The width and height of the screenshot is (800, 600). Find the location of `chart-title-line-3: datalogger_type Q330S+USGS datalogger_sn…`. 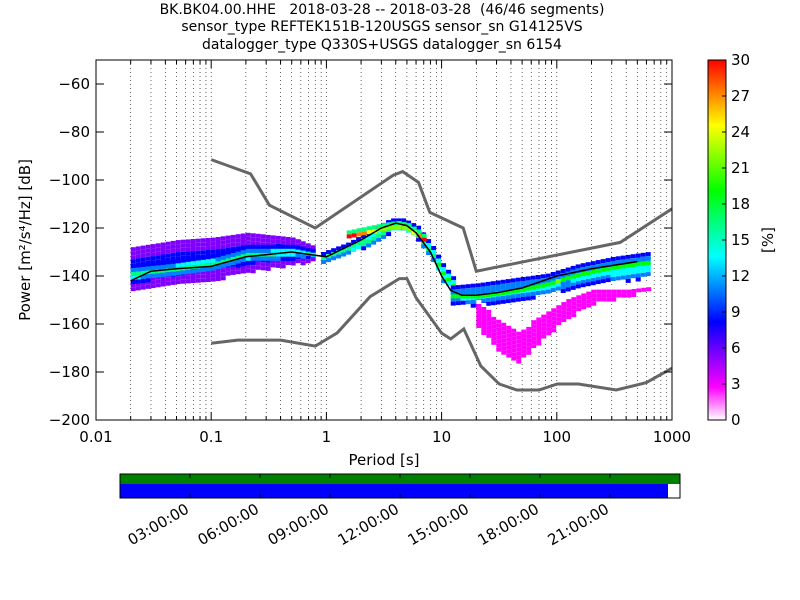

chart-title-line-3: datalogger_type Q330S+USGS datalogger_sn… is located at coordinates (382, 45).